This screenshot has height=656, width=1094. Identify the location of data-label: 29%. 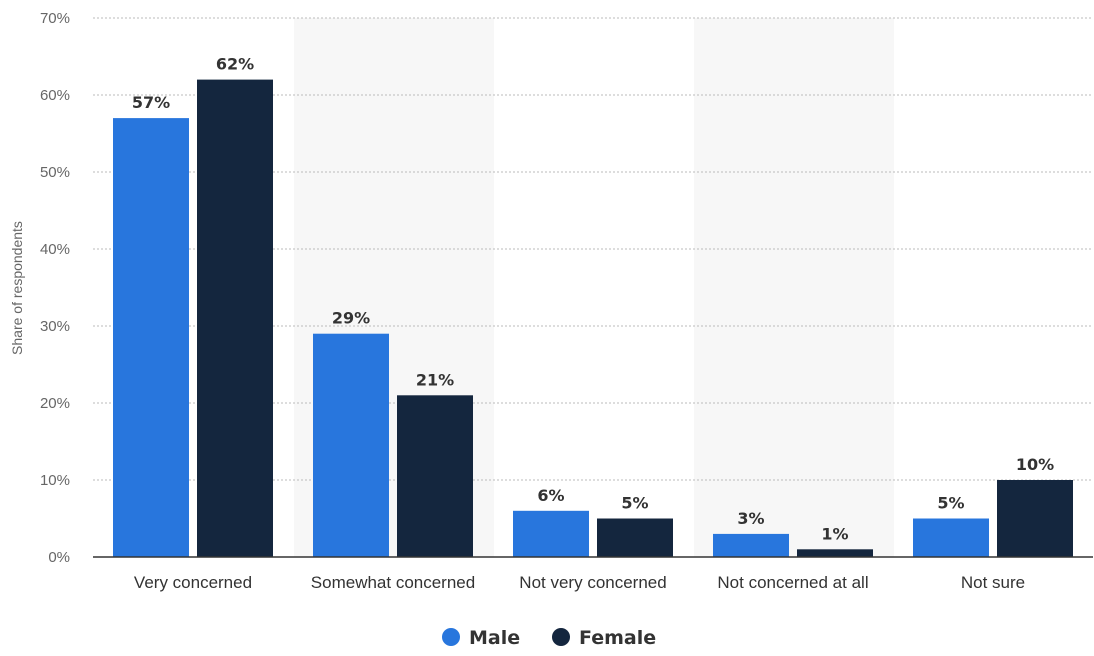
(351, 318).